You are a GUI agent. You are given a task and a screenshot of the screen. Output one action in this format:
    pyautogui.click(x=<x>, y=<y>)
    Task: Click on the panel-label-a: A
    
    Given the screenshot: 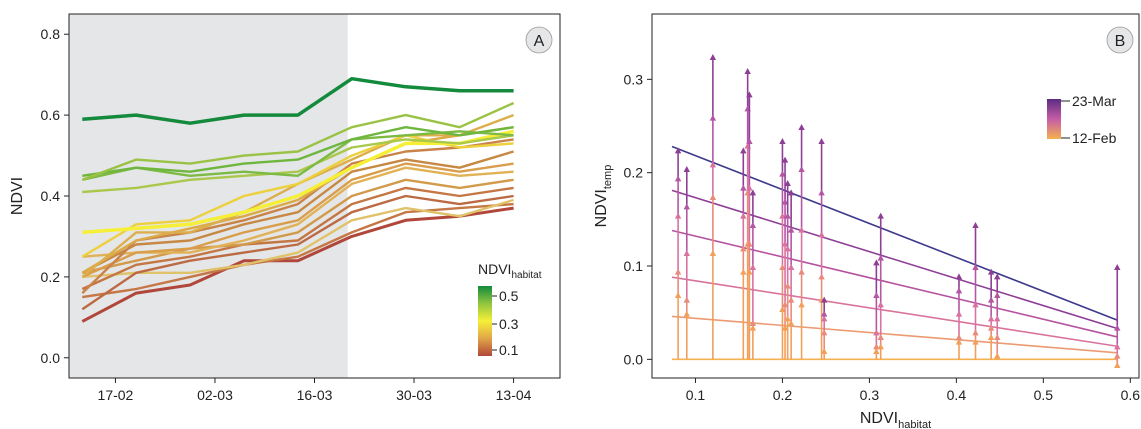 What is the action you would take?
    pyautogui.click(x=539, y=40)
    